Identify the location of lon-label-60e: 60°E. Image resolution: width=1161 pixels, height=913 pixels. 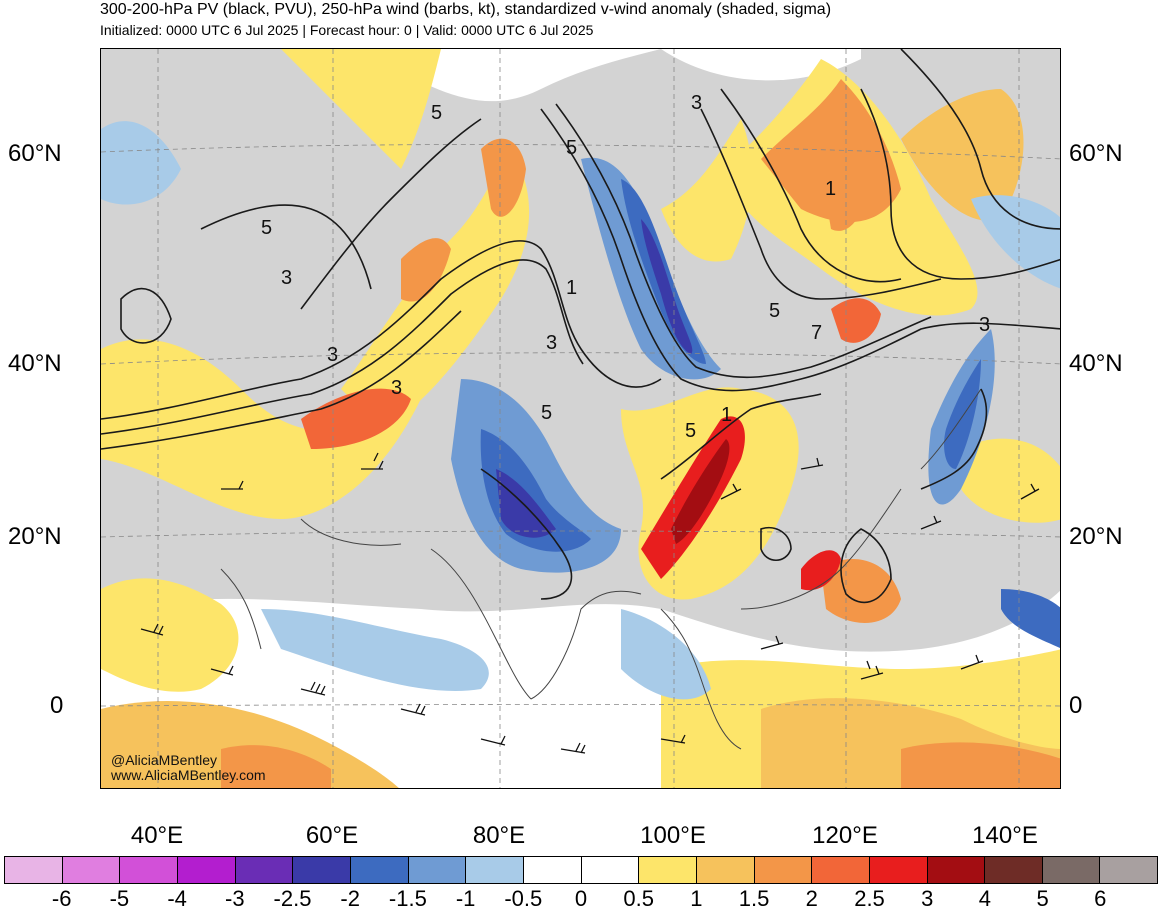
(332, 835).